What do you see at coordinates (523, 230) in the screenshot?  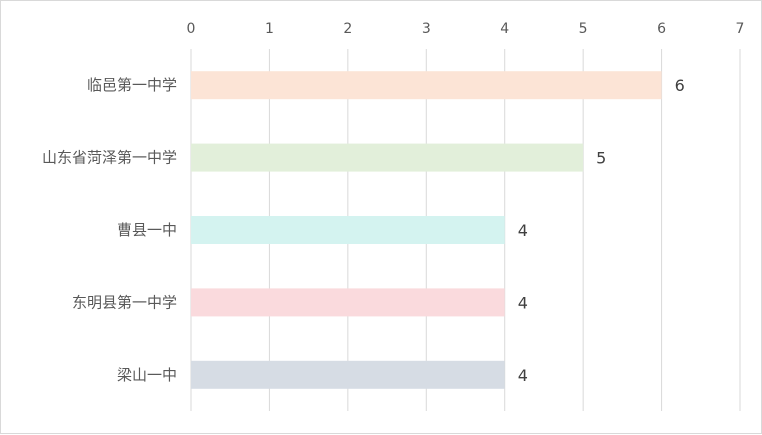 I see `data-label-3: 4` at bounding box center [523, 230].